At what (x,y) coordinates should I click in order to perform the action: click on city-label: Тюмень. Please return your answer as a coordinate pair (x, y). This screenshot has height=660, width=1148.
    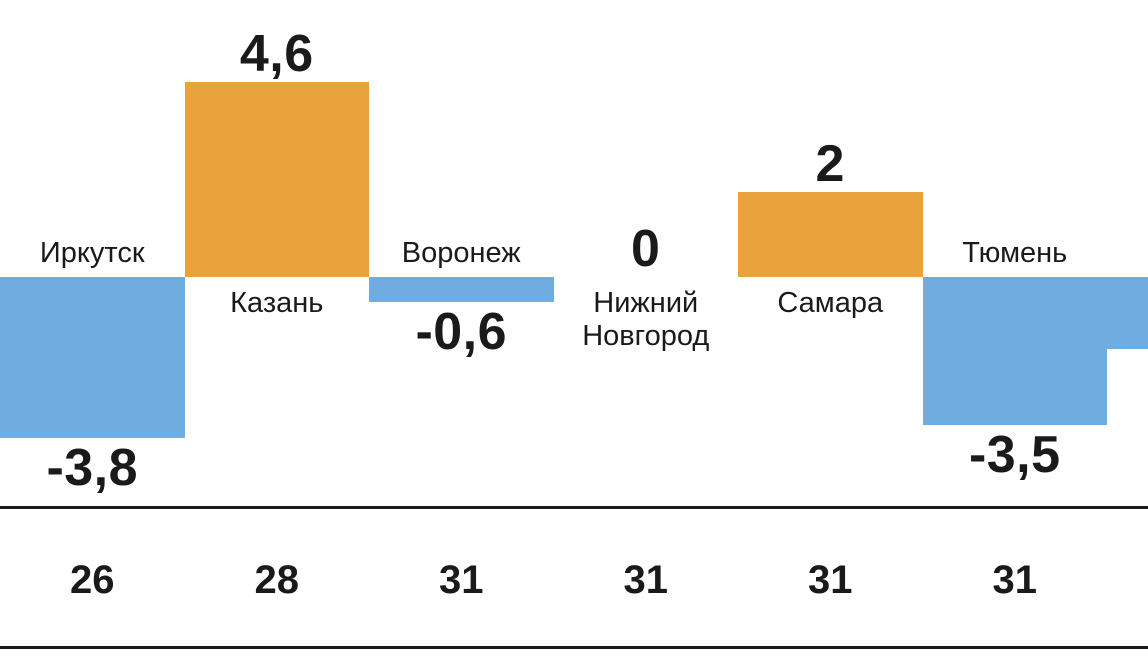
    Looking at the image, I should click on (1015, 253).